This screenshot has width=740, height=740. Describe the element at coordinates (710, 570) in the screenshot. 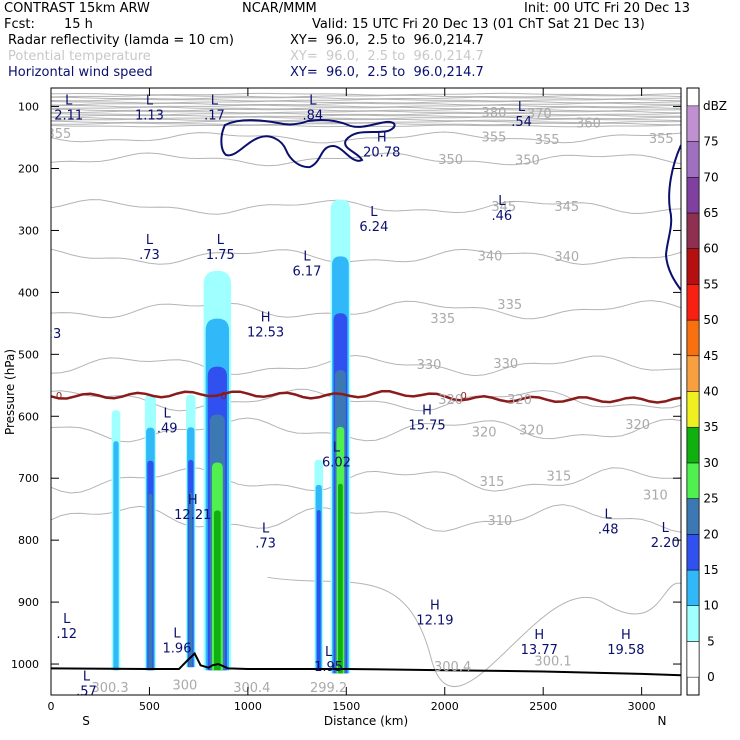

I see `colorbar-level-label: 15` at that location.